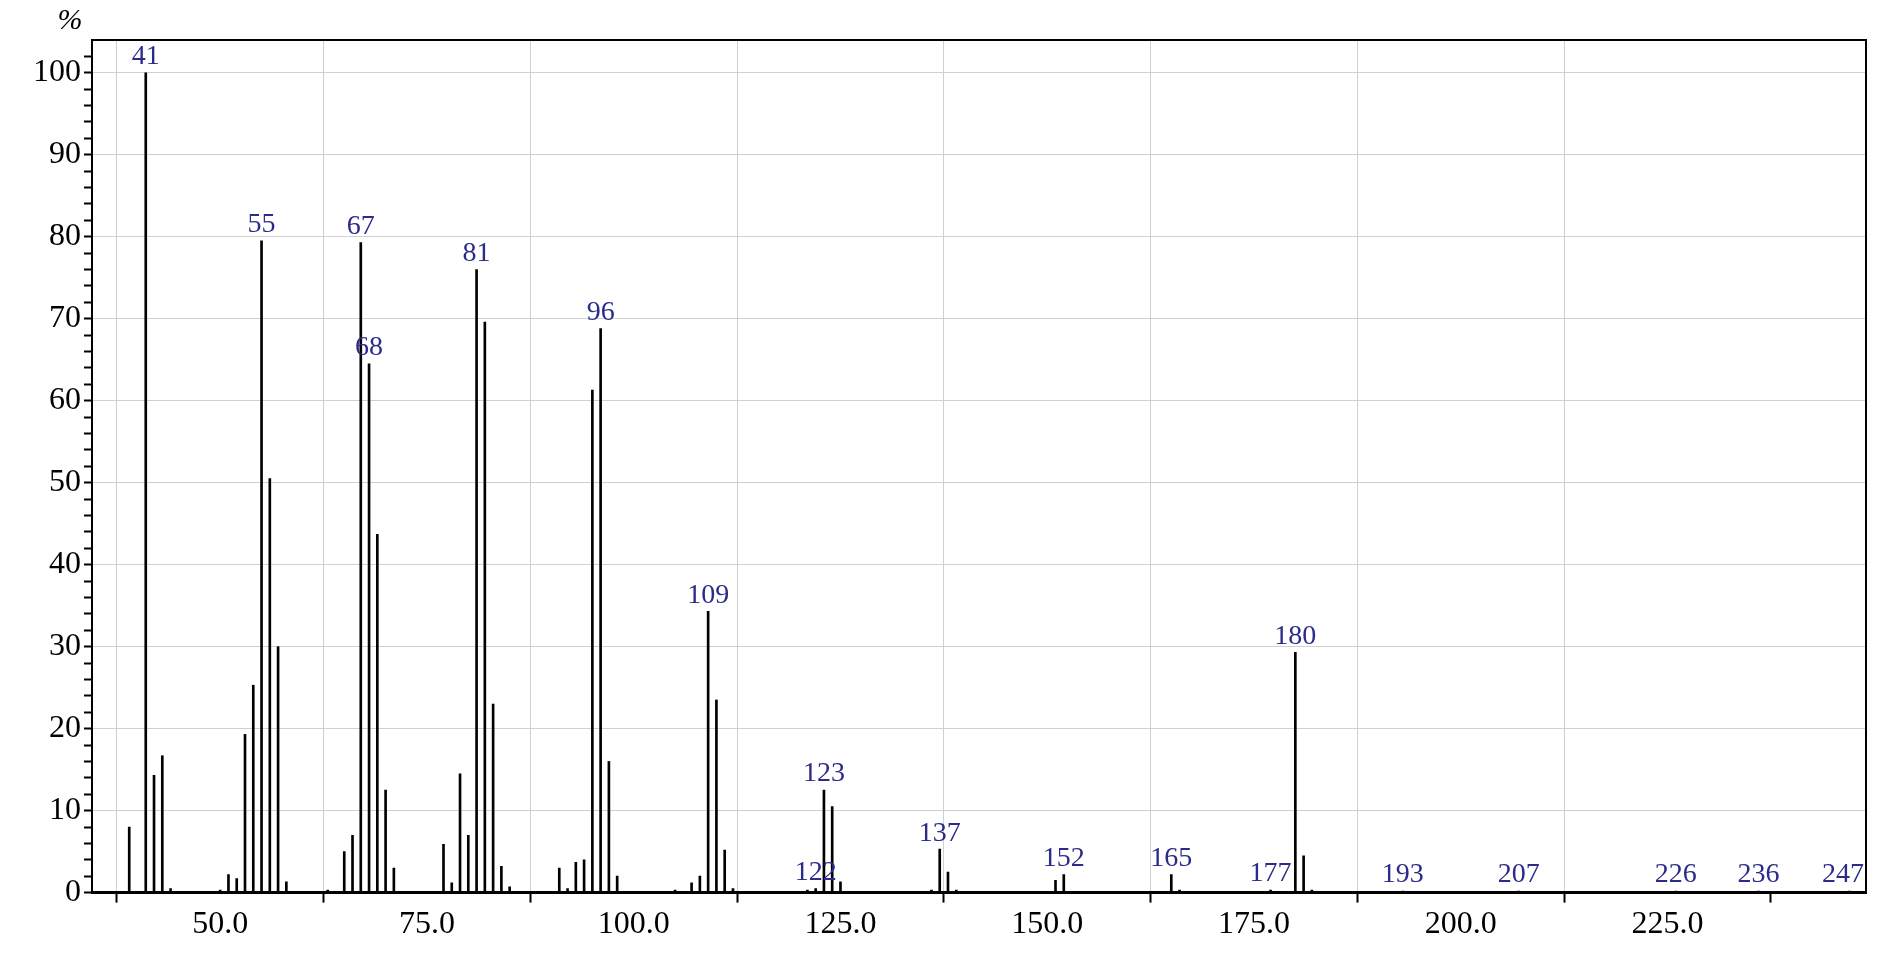 The width and height of the screenshot is (1896, 957). What do you see at coordinates (261, 223) in the screenshot?
I see `annotation: 55` at bounding box center [261, 223].